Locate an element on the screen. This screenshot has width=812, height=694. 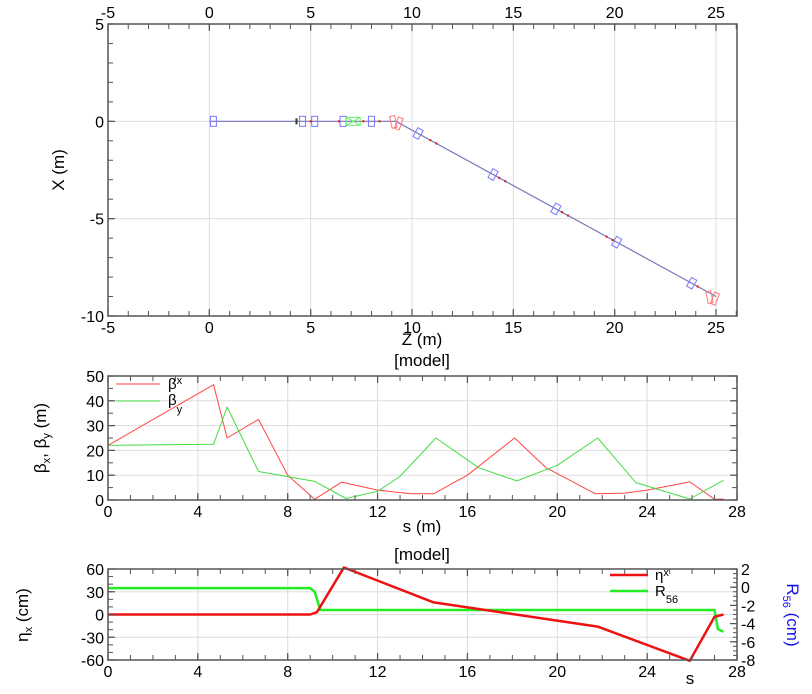
floor-plan-xlabel: Z (m) is located at coordinates (422, 339).